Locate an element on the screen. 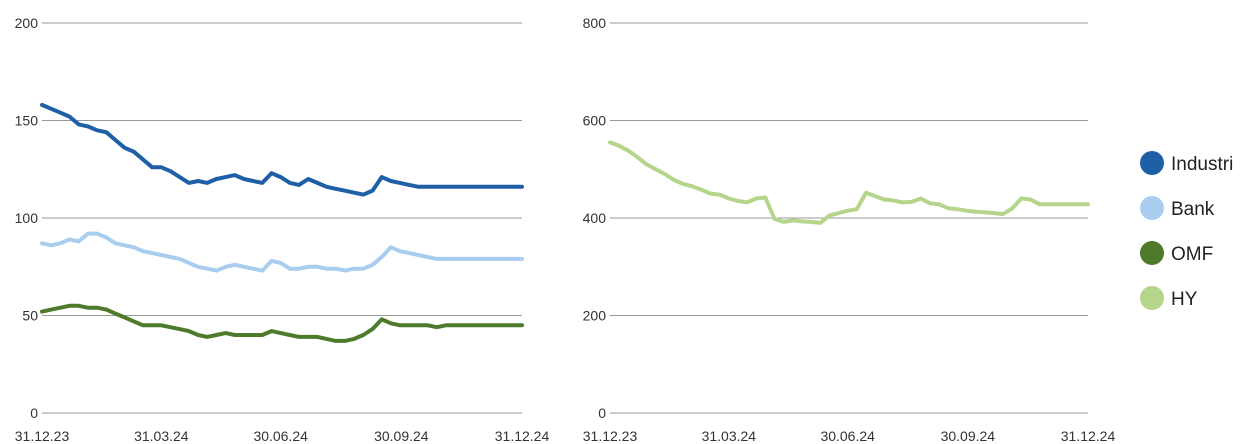  legend-label-omf: OMF is located at coordinates (1192, 254).